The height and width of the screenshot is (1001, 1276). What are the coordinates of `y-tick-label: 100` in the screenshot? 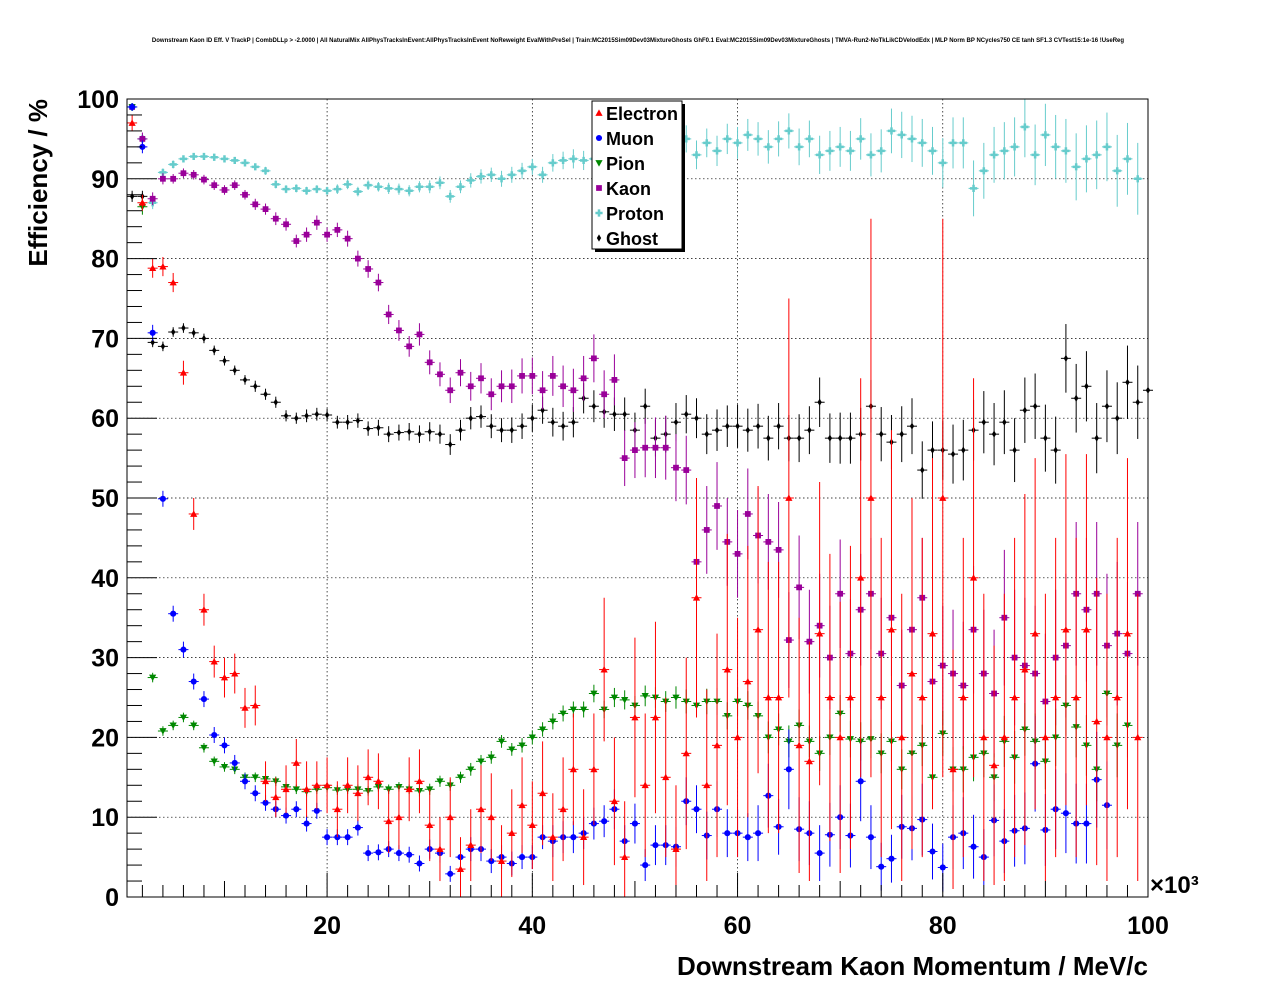 It's located at (98, 100).